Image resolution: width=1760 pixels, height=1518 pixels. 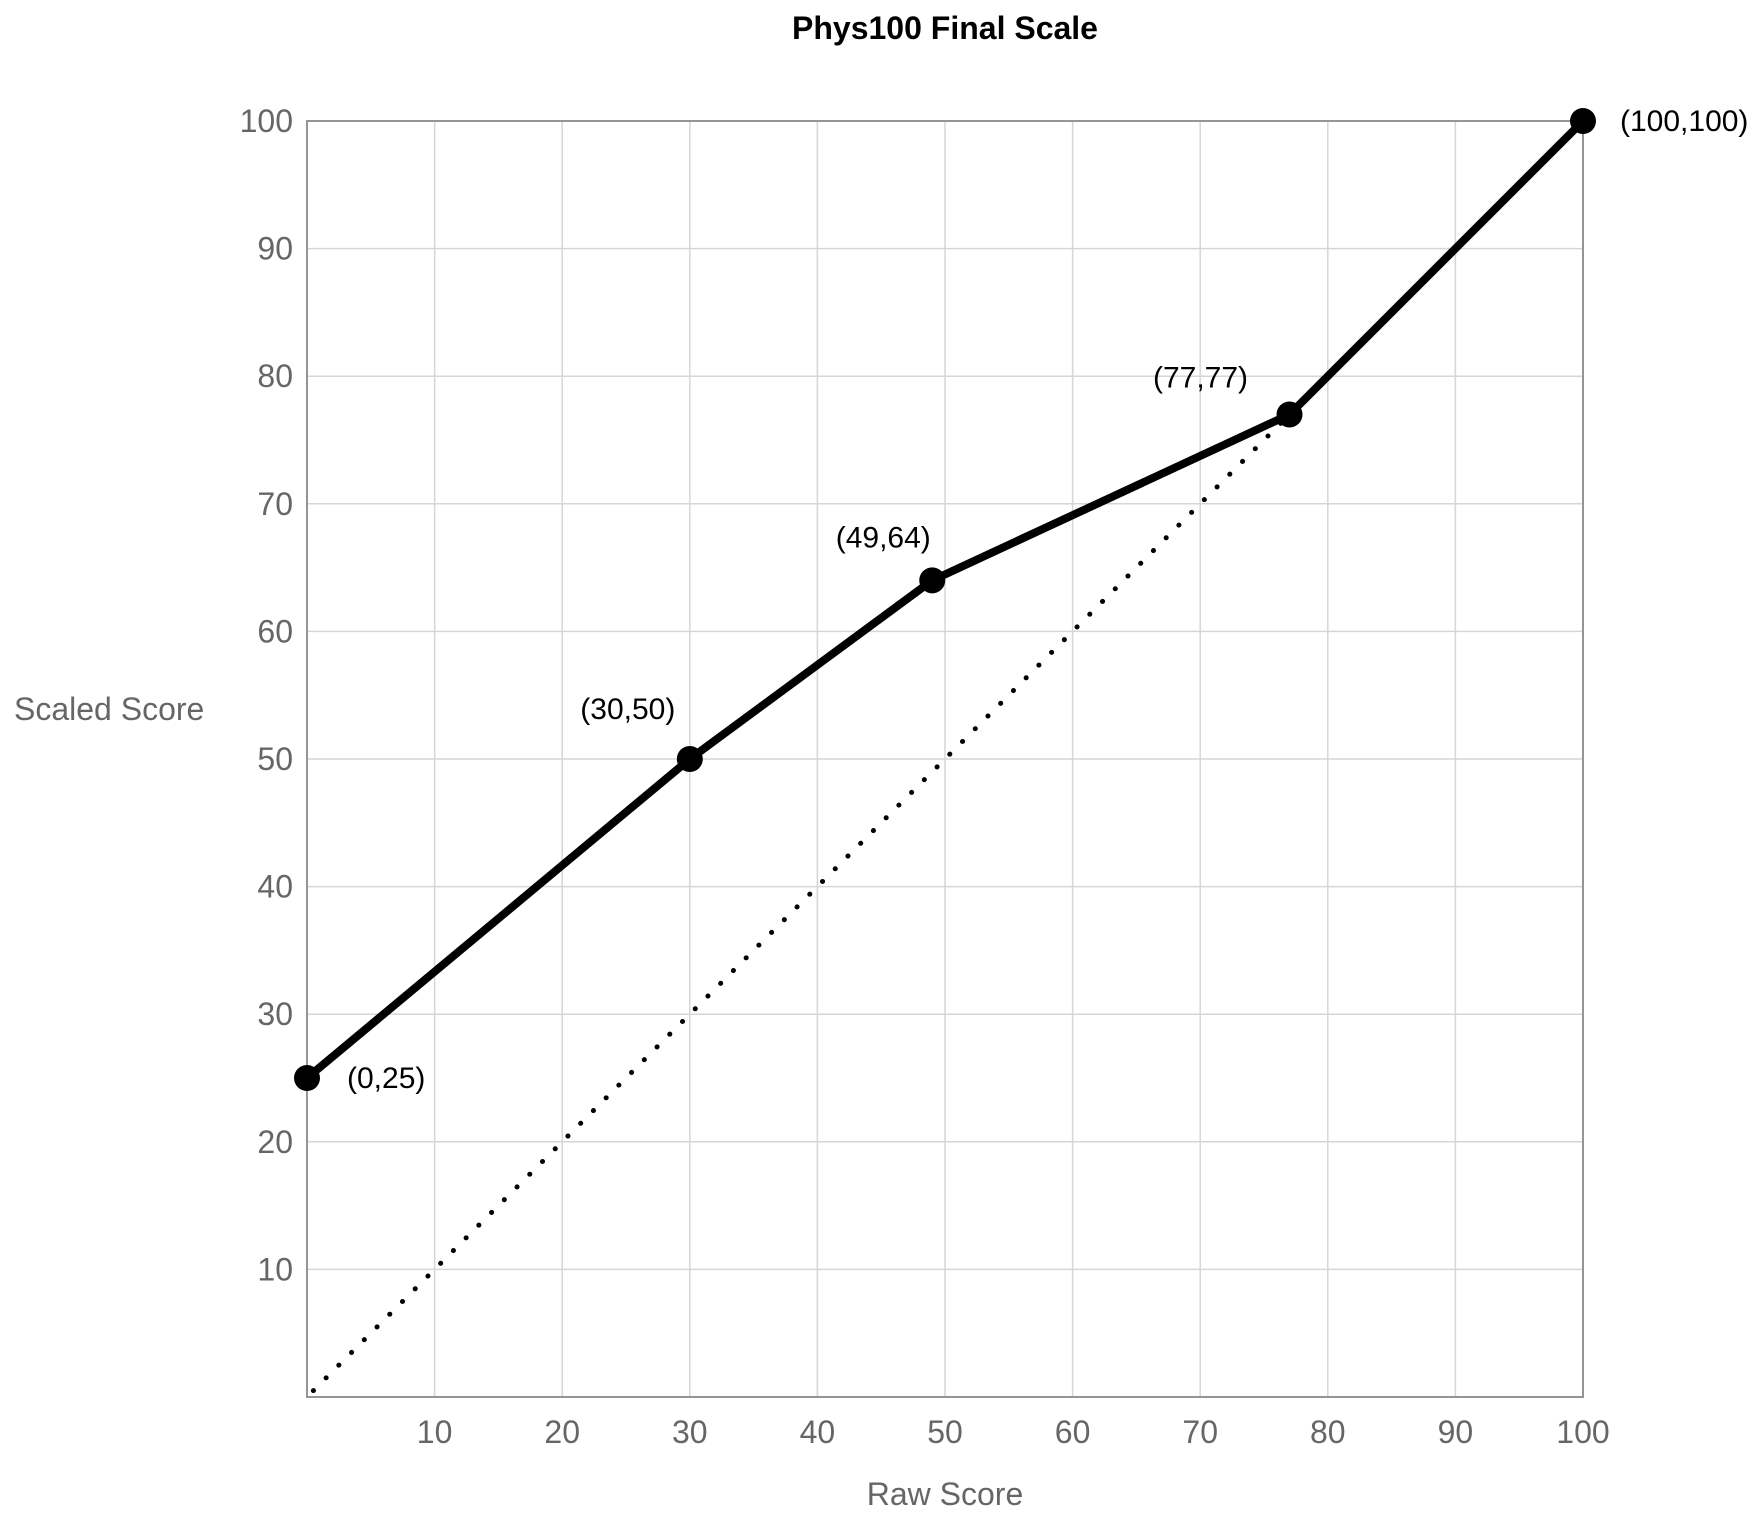 What do you see at coordinates (627, 709) in the screenshot?
I see `point-label-30-50: (30,50)` at bounding box center [627, 709].